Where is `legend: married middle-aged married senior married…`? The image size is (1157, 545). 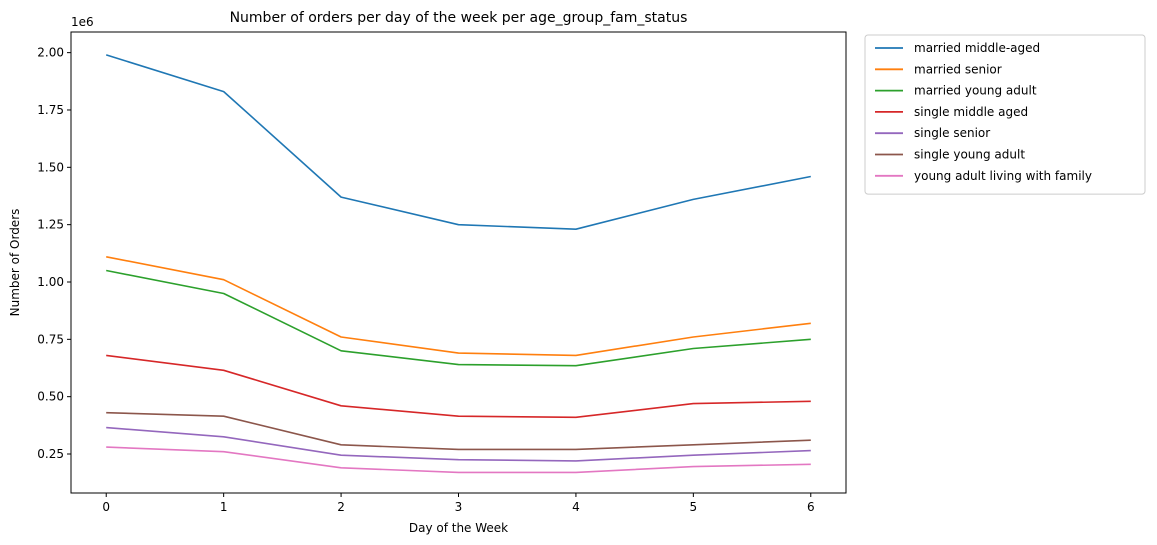 legend: married middle-aged married senior married… is located at coordinates (1005, 114).